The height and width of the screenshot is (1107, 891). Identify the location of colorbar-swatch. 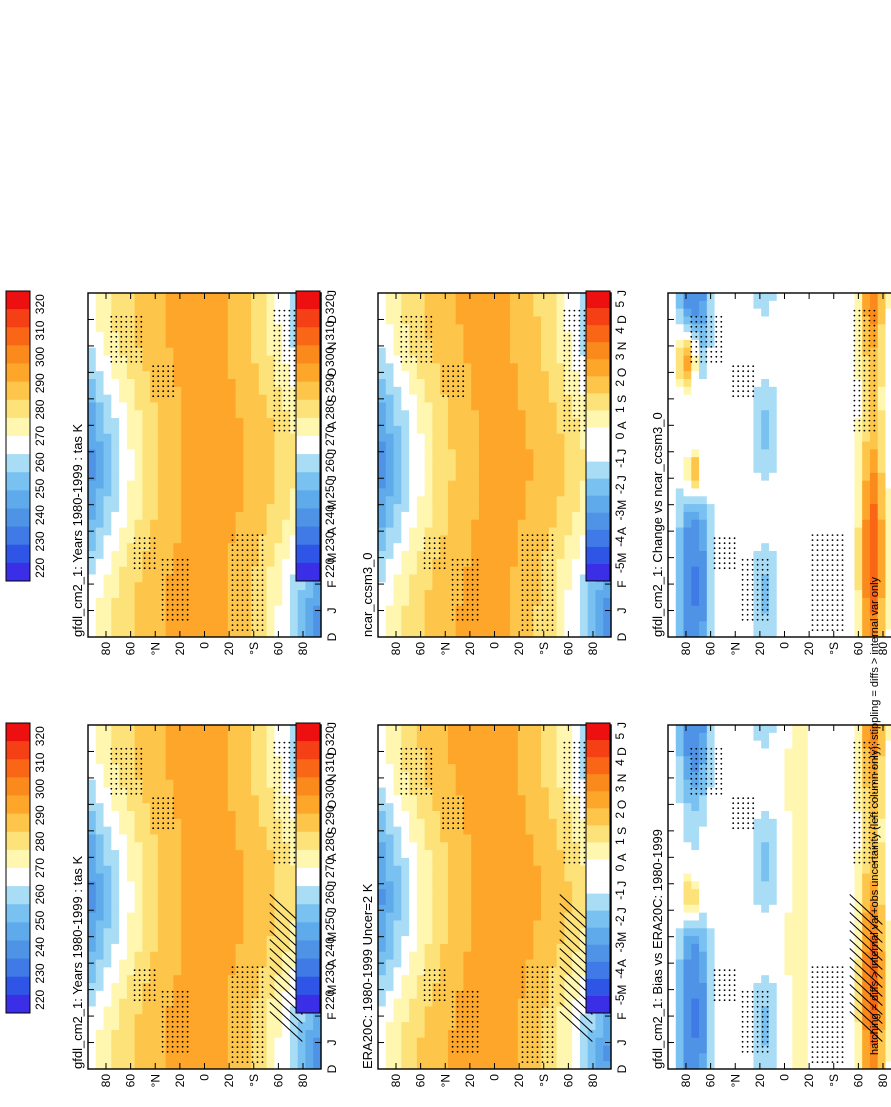
(18, 858).